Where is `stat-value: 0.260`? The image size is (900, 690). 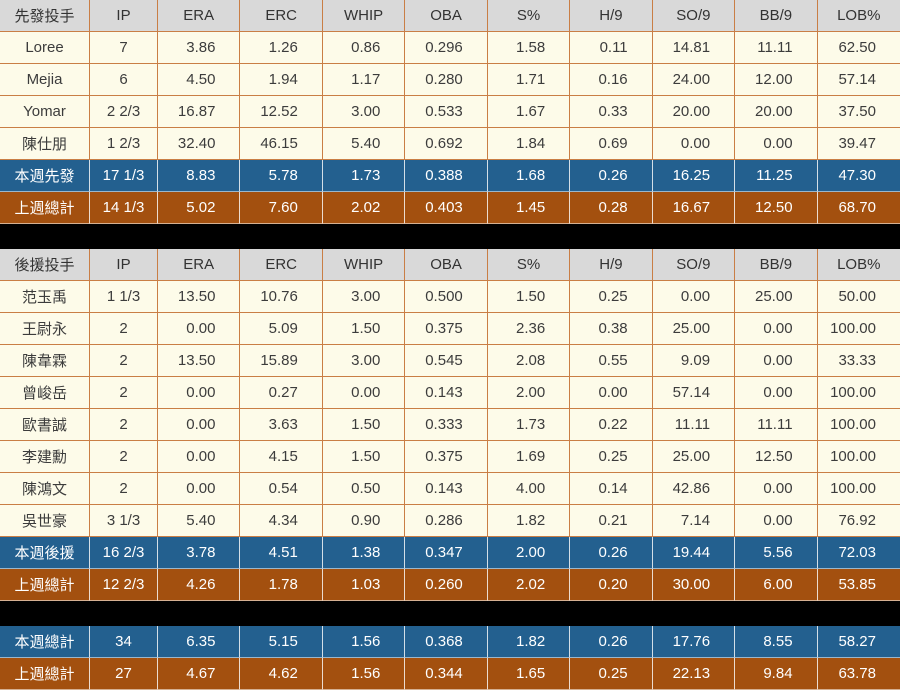
stat-value: 0.260 is located at coordinates (446, 585).